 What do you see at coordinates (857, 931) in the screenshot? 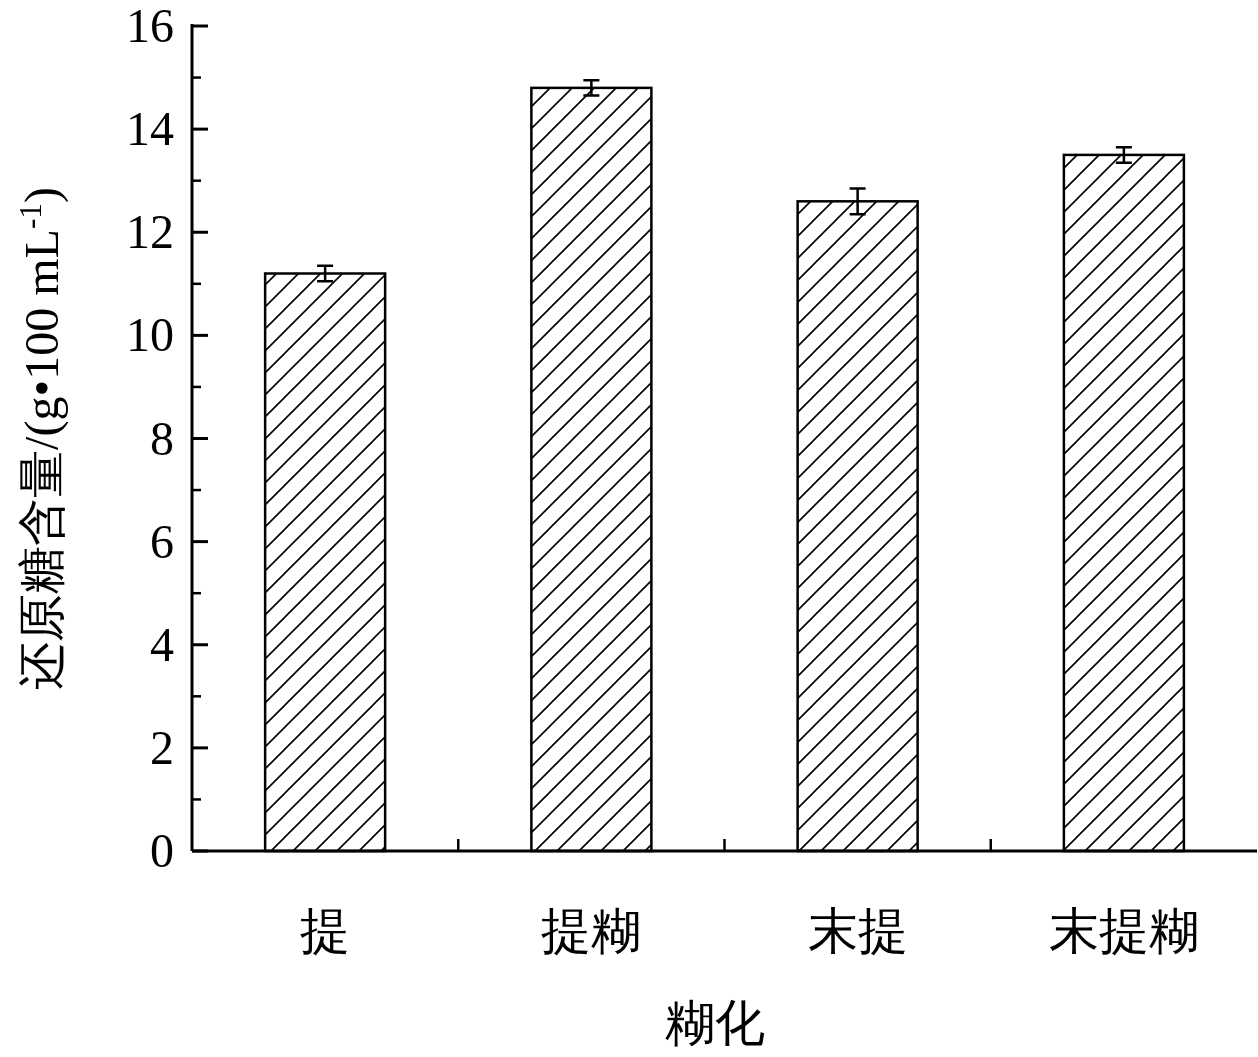
I see `x-tick-label: 末提` at bounding box center [857, 931].